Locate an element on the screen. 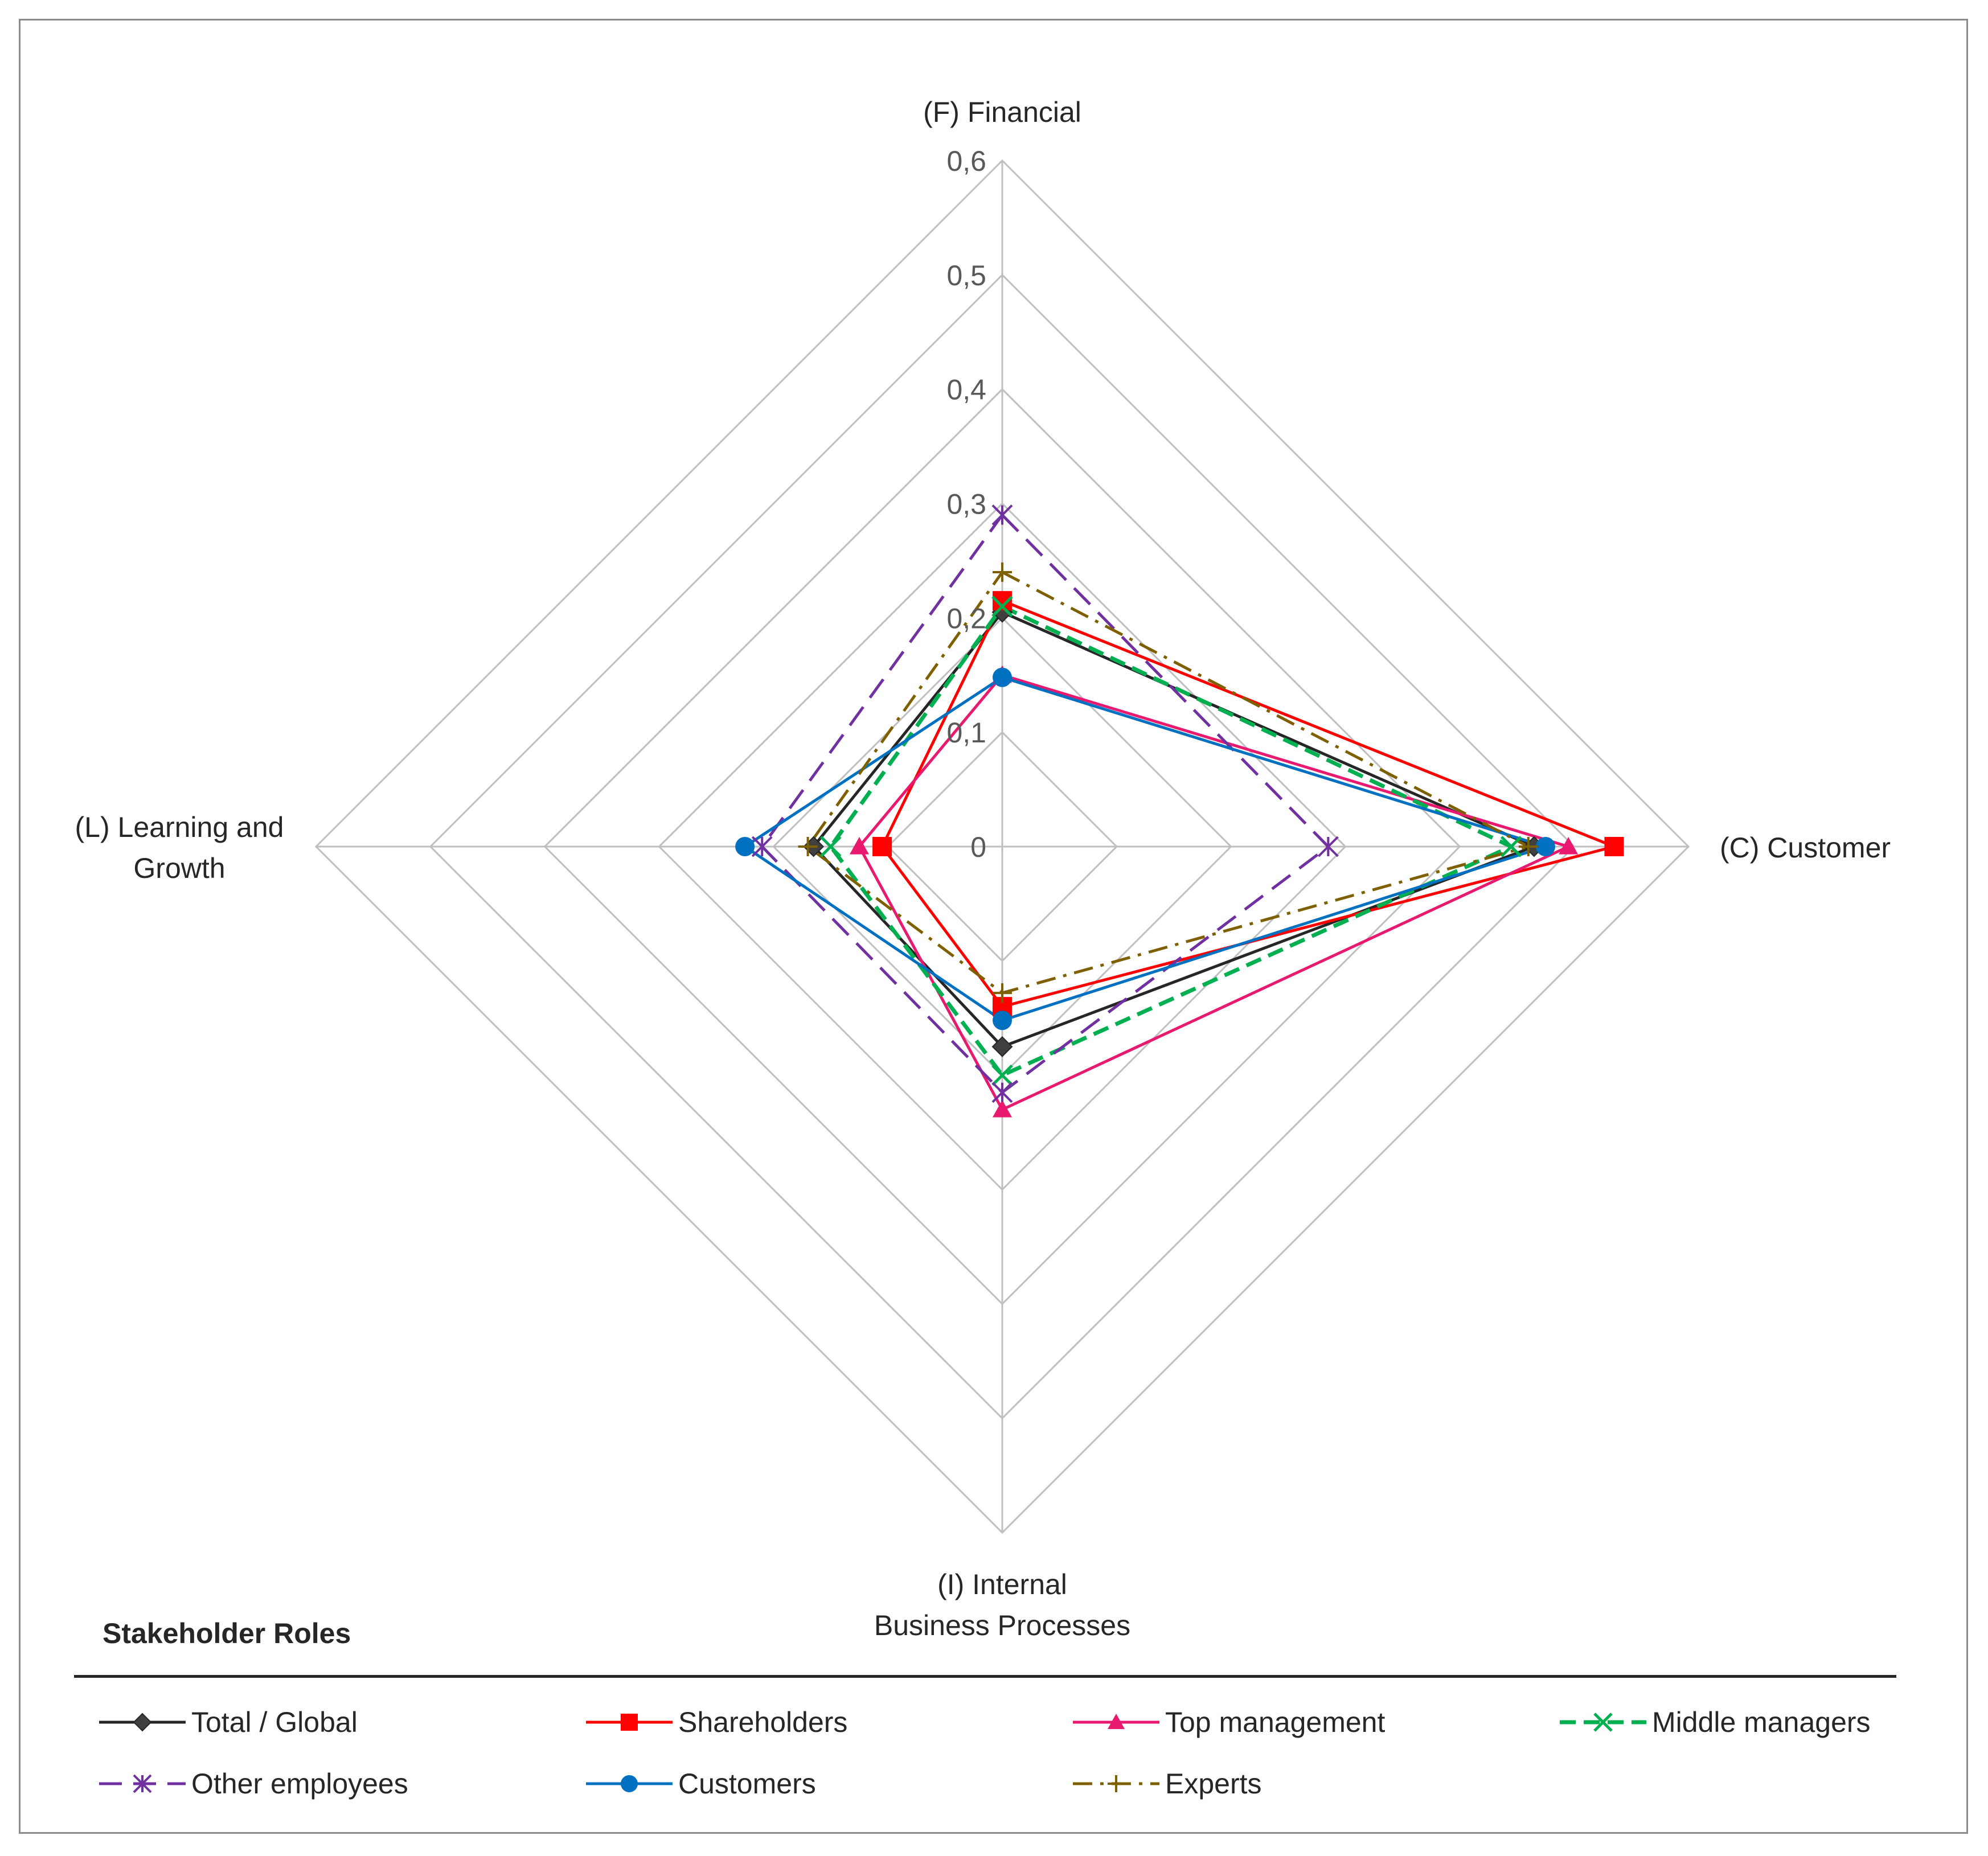  tick-label: 0,3 is located at coordinates (966, 504).